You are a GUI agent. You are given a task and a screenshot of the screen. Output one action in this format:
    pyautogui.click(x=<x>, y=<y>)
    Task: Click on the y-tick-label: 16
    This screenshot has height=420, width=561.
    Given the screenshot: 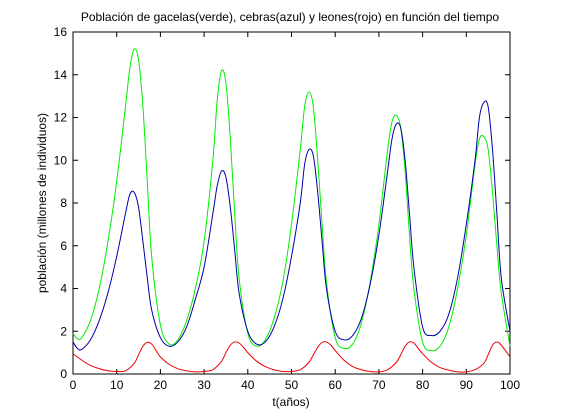 What is the action you would take?
    pyautogui.click(x=61, y=32)
    